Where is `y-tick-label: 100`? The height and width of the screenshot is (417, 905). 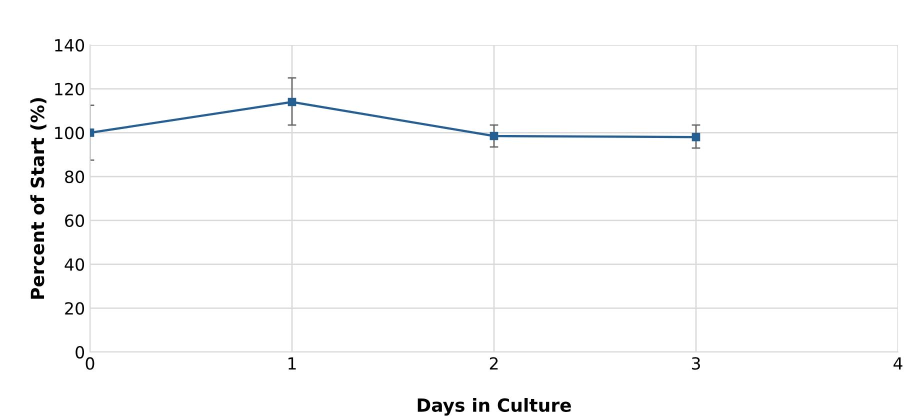 y-tick-label: 100 is located at coordinates (69, 133).